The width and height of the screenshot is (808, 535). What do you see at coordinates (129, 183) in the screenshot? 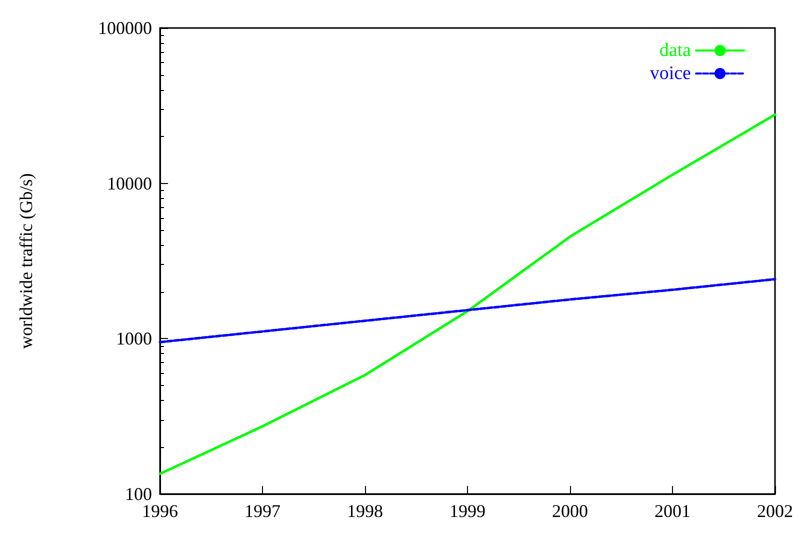
I see `y-tick-label: 10000` at bounding box center [129, 183].